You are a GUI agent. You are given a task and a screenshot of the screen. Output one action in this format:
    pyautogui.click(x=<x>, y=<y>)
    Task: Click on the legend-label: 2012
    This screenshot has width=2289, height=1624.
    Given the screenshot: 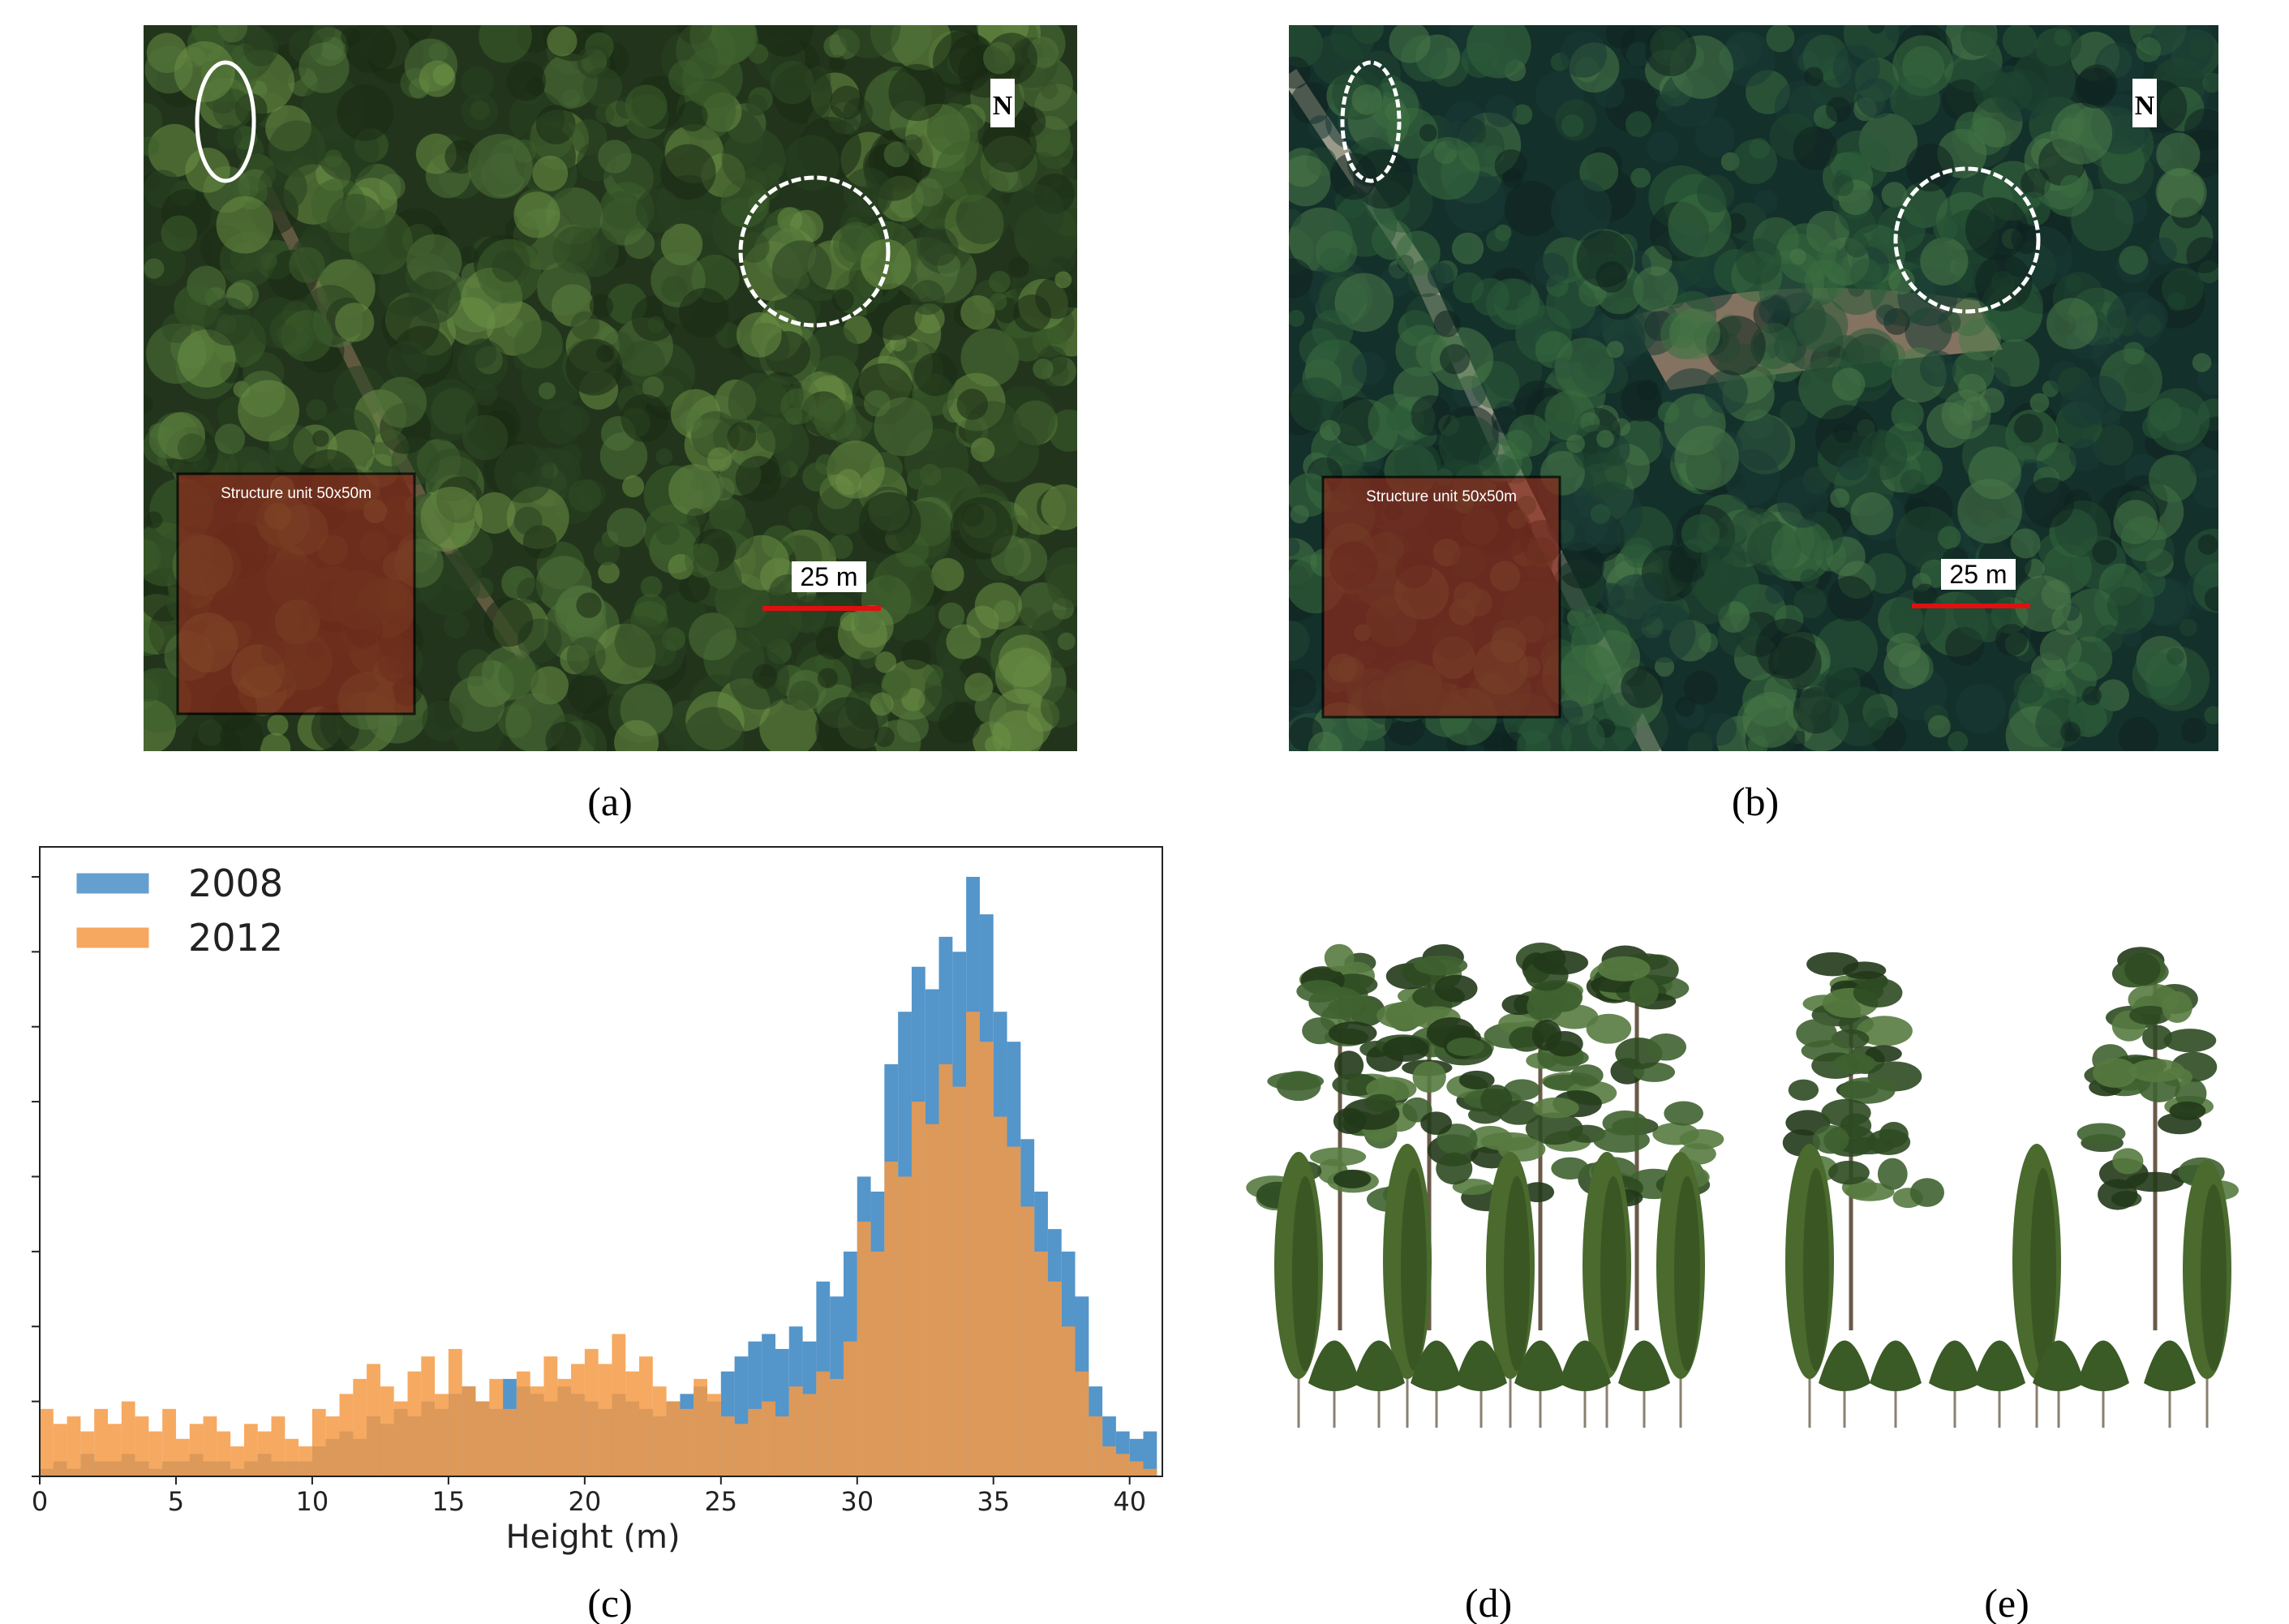 What is the action you would take?
    pyautogui.click(x=235, y=938)
    